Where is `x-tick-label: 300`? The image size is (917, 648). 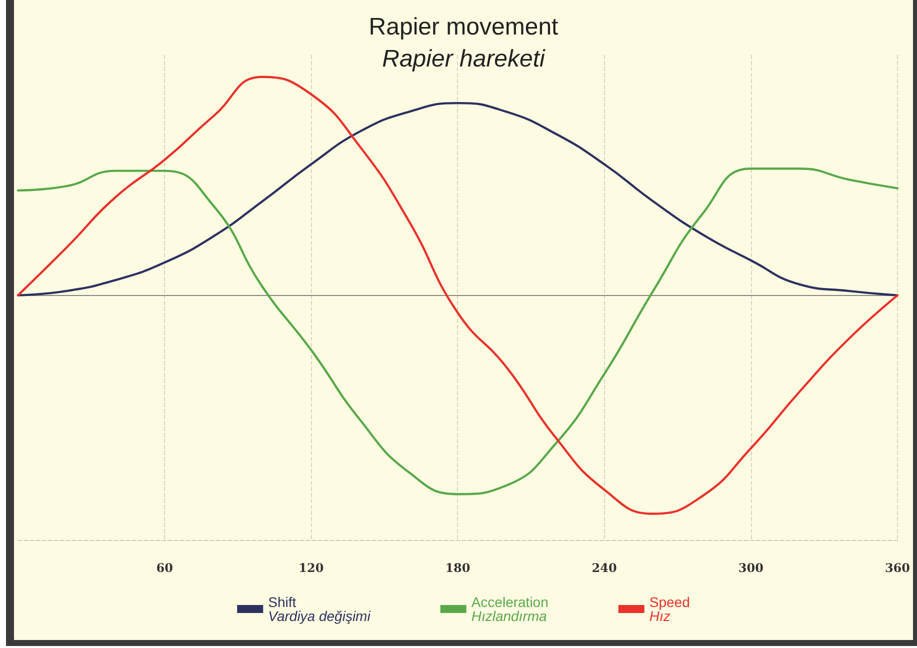 x-tick-label: 300 is located at coordinates (751, 568).